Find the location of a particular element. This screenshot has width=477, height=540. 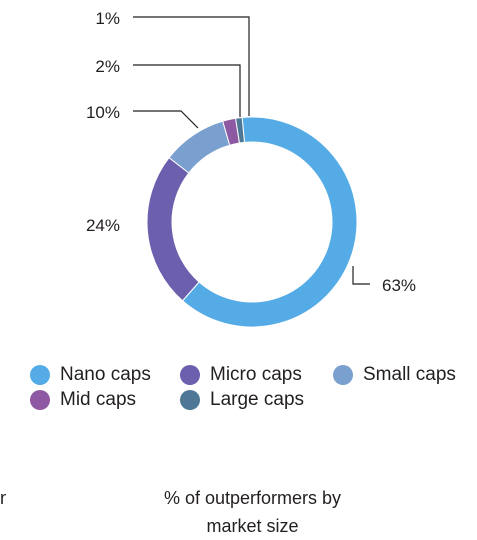

donut-slice-large-caps is located at coordinates (240, 130).